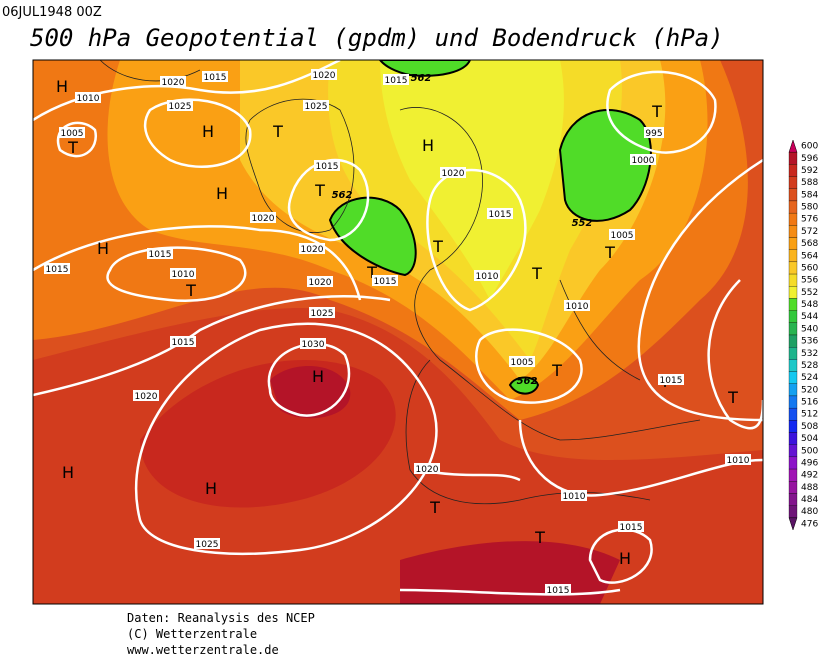 This screenshot has height=656, width=823. I want to click on colorbar-label: 584, so click(809, 195).